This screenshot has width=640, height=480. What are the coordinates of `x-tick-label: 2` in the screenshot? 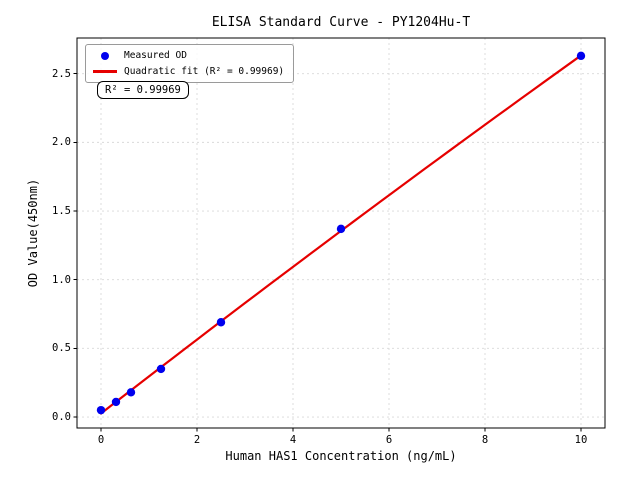 It's located at (197, 440).